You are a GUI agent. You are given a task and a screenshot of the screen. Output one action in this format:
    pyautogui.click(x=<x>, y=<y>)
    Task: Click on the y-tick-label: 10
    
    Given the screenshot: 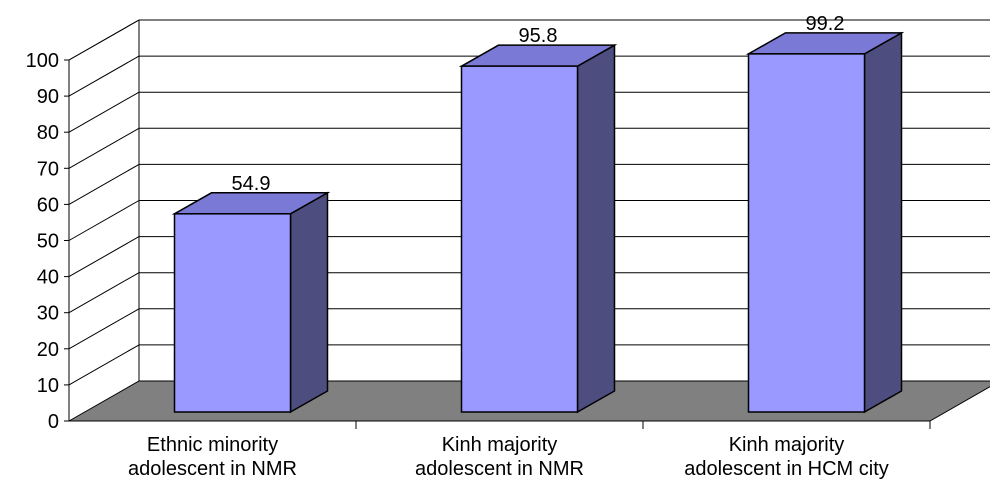 What is the action you would take?
    pyautogui.click(x=48, y=386)
    